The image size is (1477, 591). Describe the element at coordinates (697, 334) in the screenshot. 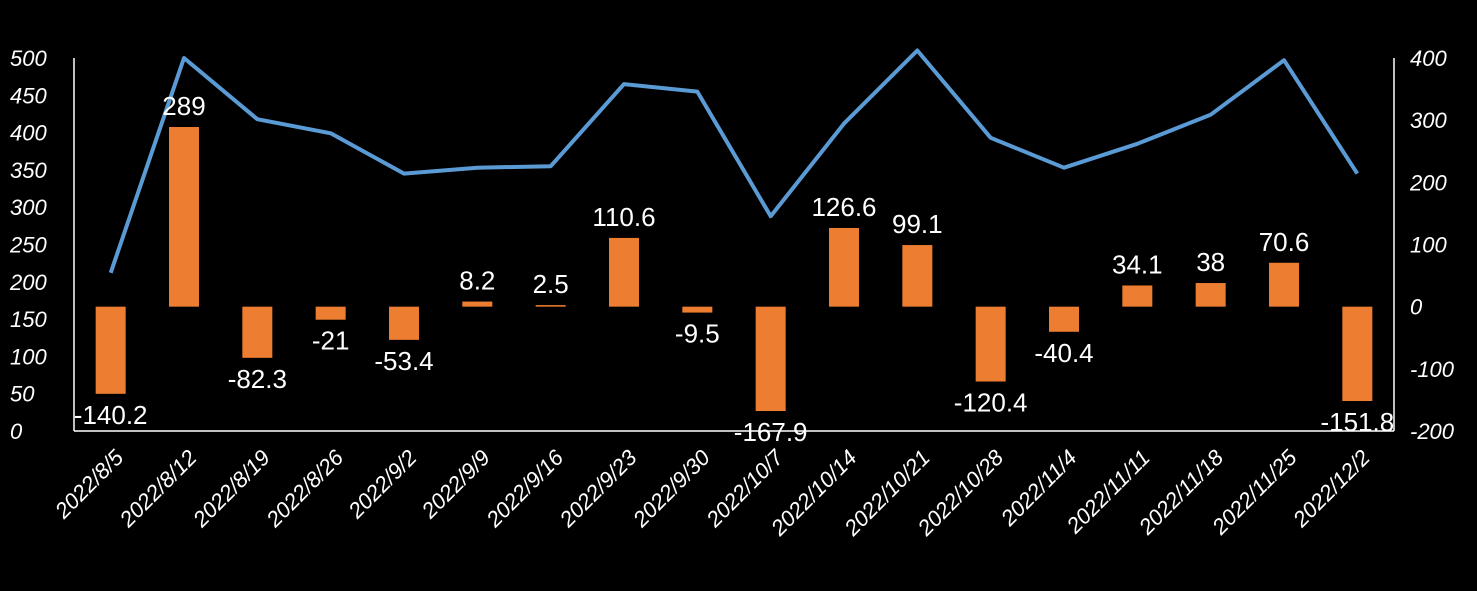

I see `bar-data-label: -9.5` at that location.